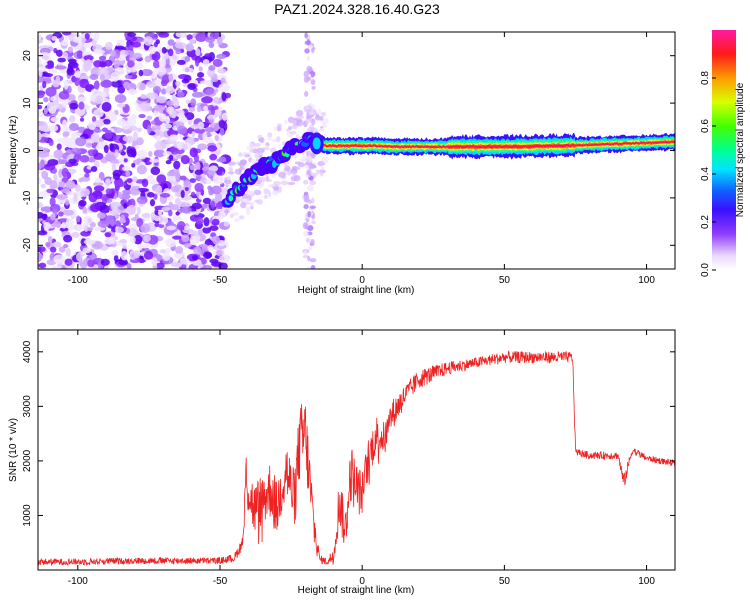  Describe the element at coordinates (27, 406) in the screenshot. I see `snr-y-tick-label: 3000` at that location.